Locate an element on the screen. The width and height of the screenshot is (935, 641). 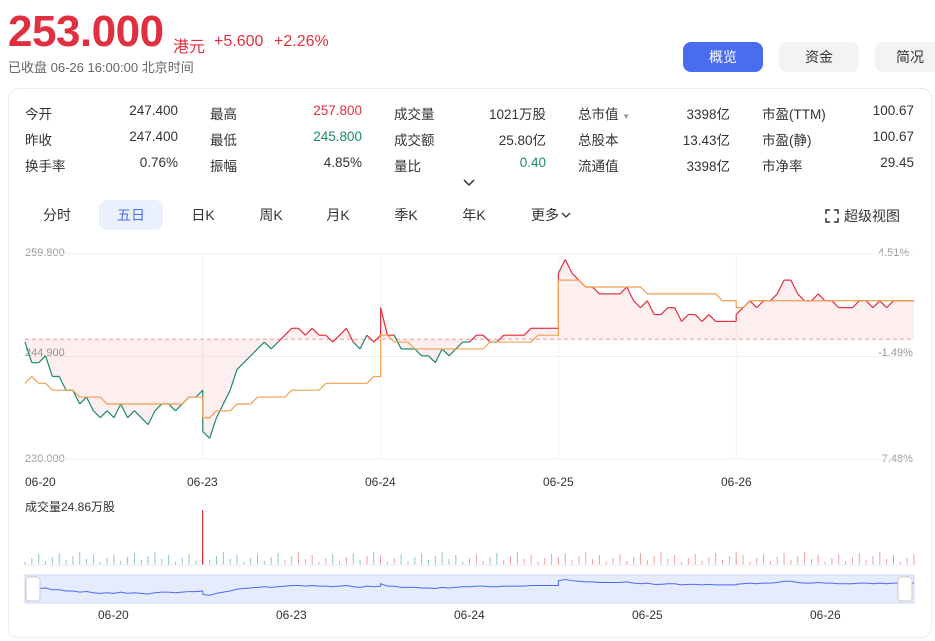
total-shares-label: 总股本 is located at coordinates (598, 140).